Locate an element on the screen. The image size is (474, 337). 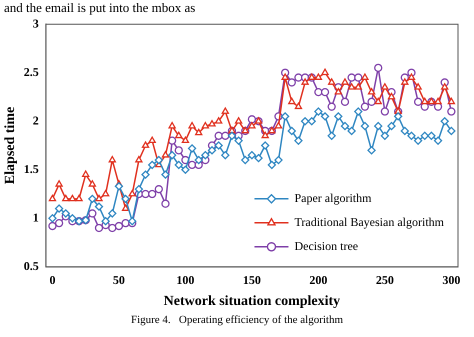
x-tick-label: 200 is located at coordinates (318, 280).